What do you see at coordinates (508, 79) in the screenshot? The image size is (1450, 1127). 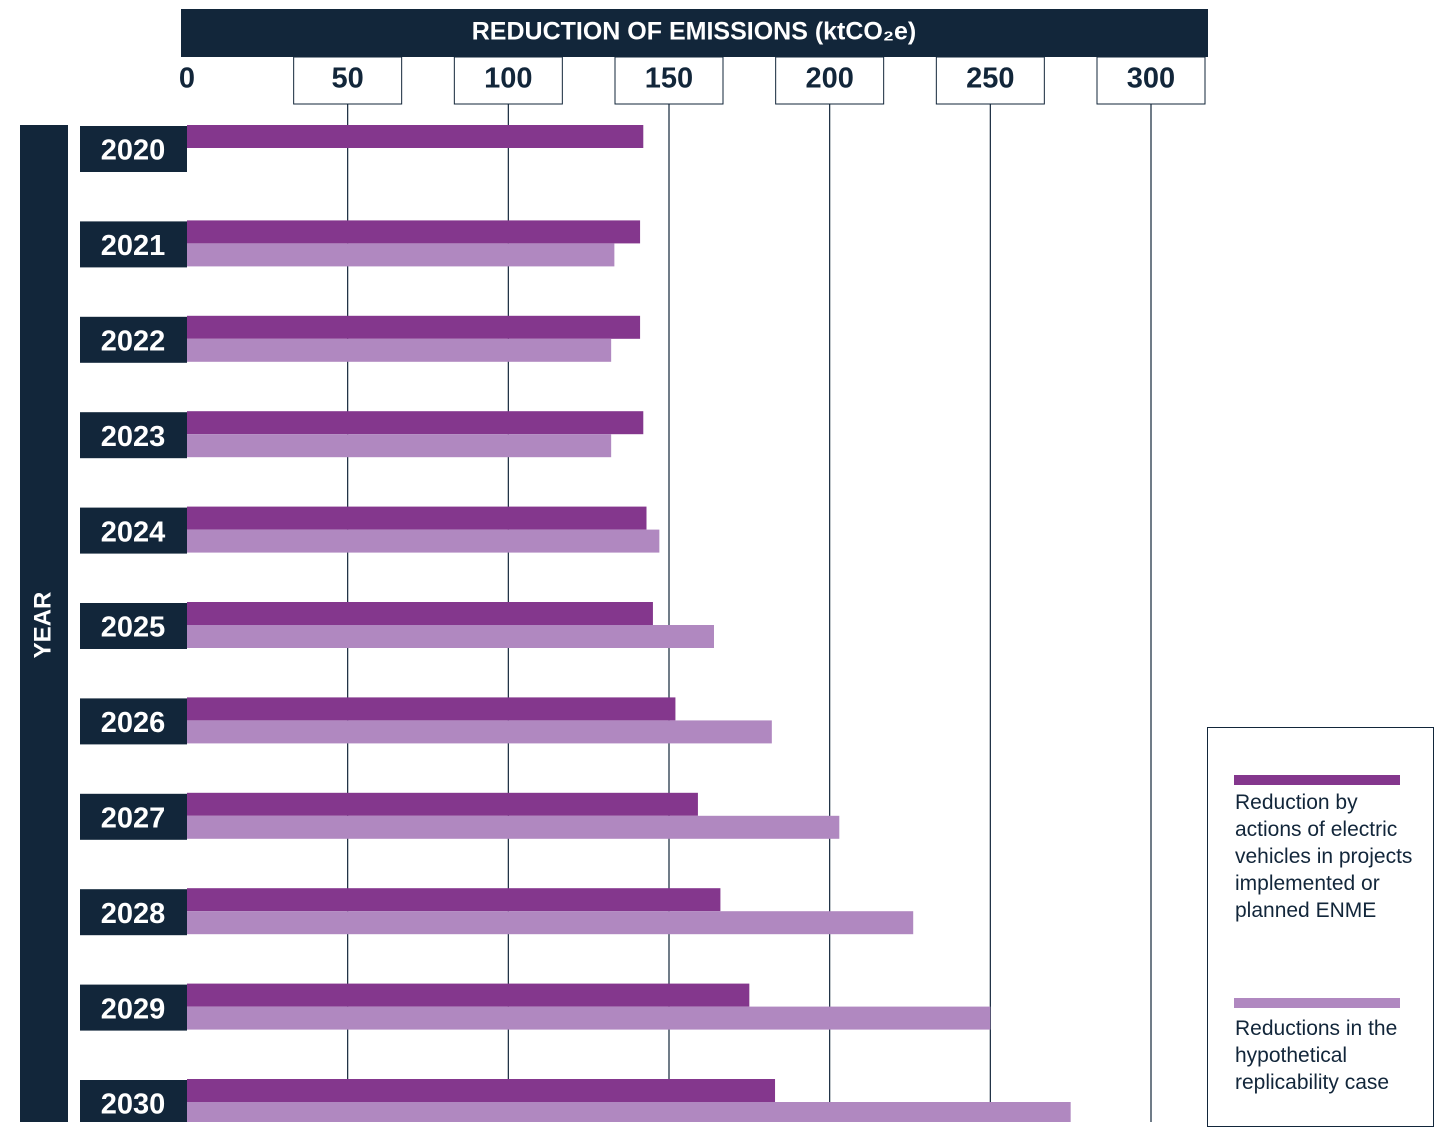 I see `x-tick-label: 100` at bounding box center [508, 79].